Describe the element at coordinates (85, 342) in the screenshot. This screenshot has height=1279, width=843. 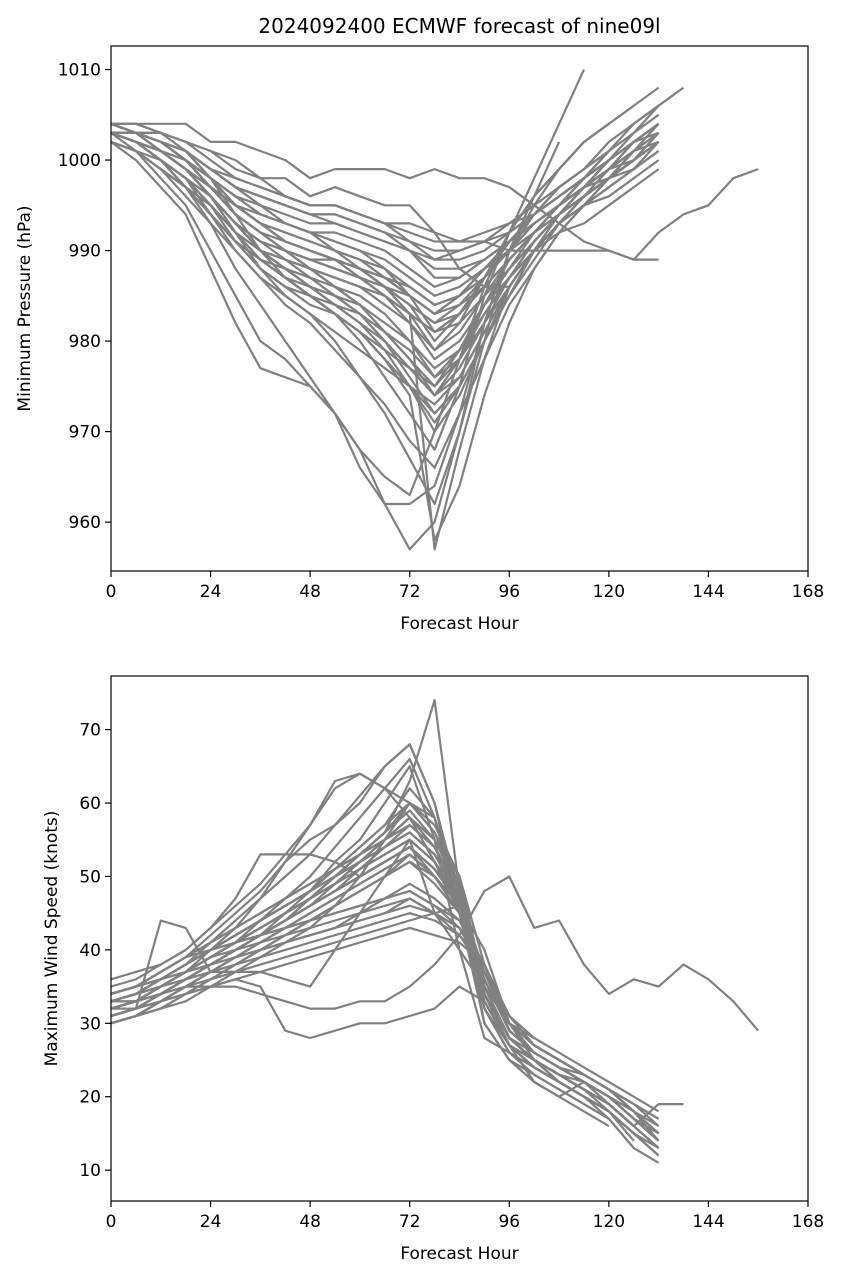
I see `pressure-y-tick-label: 980` at that location.